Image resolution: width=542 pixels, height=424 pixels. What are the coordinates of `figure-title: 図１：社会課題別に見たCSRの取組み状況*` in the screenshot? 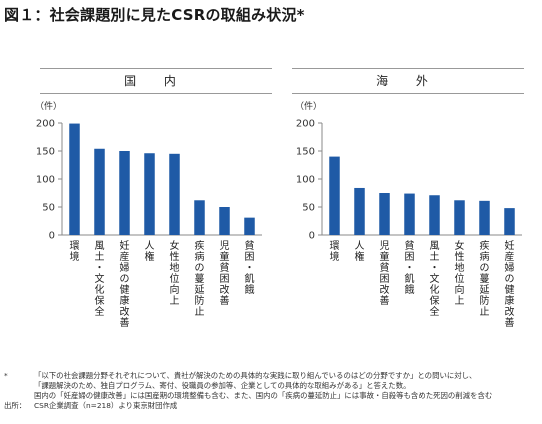 It's located at (154, 15).